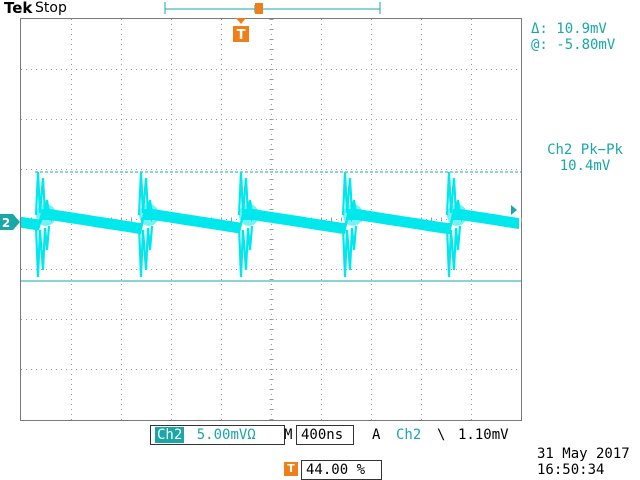  Describe the element at coordinates (18, 8) in the screenshot. I see `brand-logo: Tek` at that location.